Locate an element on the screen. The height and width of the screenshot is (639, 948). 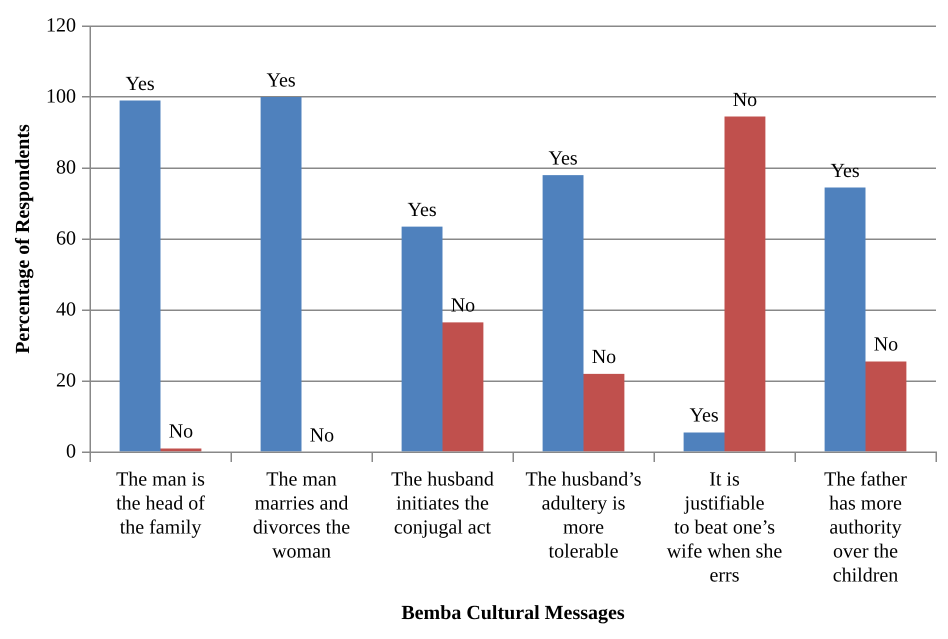
y-tick-label: 60 is located at coordinates (66, 238).